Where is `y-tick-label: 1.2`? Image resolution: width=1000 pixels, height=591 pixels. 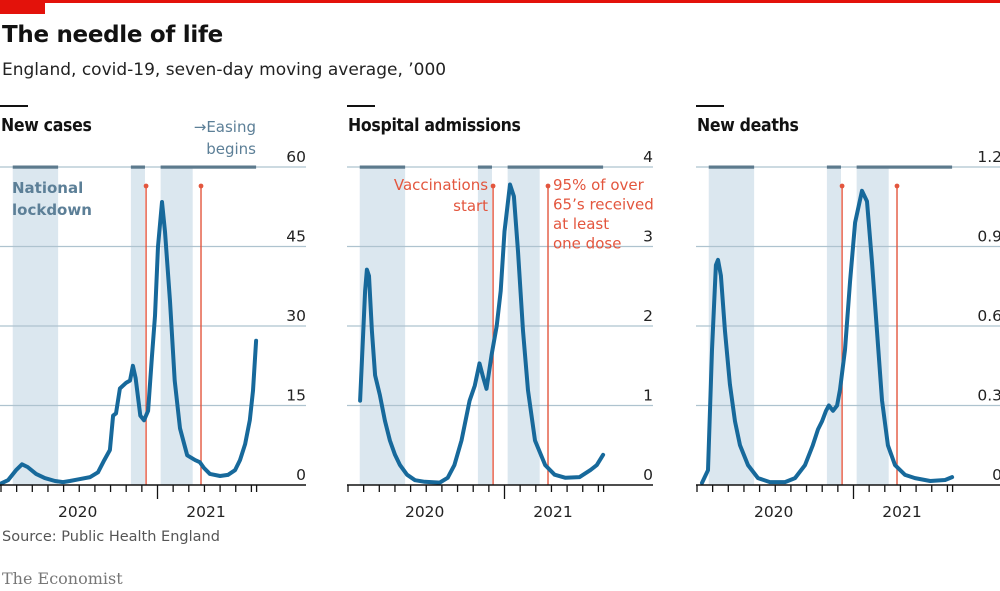 y-tick-label: 1.2 is located at coordinates (988, 157).